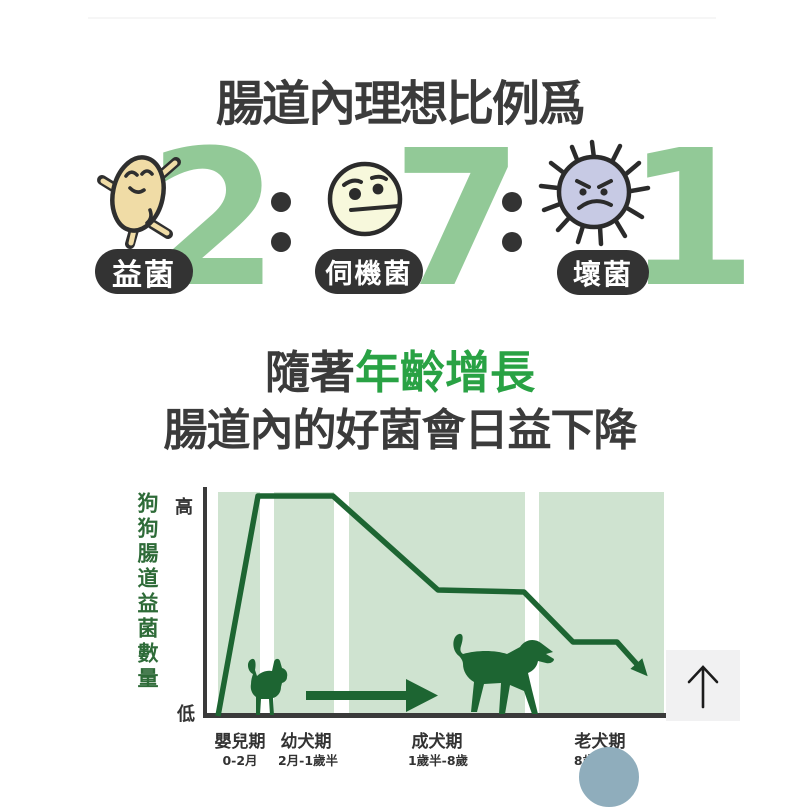 The image size is (800, 807). I want to click on stage-band-puppy, so click(304, 602).